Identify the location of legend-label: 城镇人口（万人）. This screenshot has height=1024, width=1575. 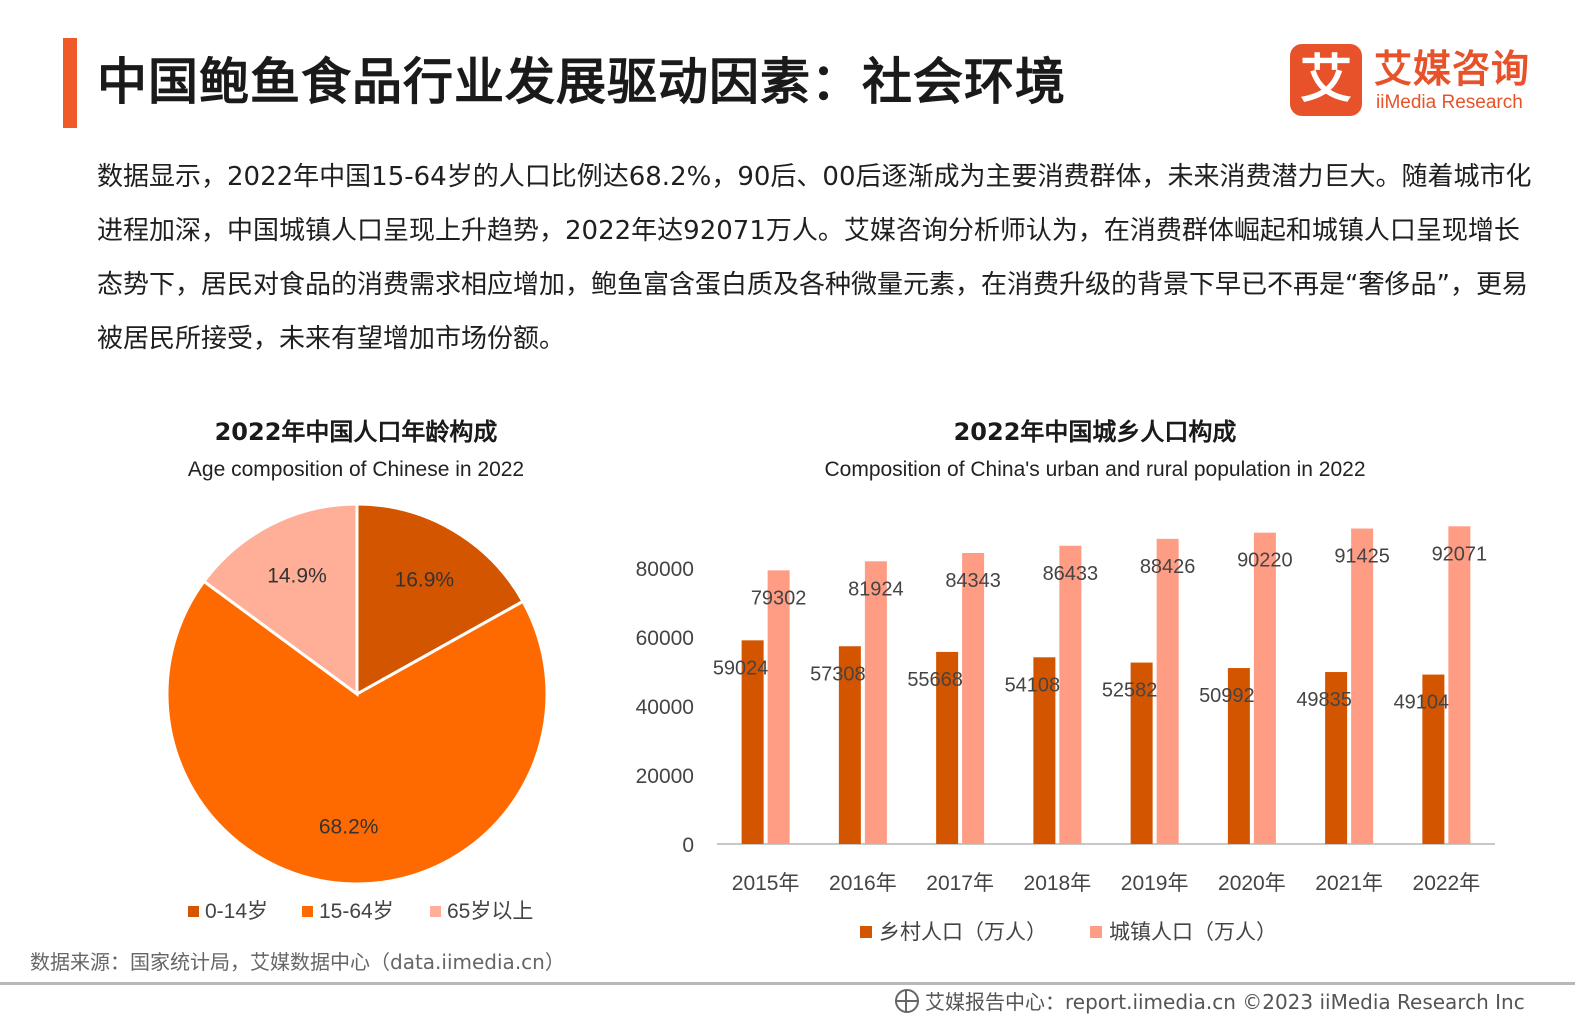
(1193, 932).